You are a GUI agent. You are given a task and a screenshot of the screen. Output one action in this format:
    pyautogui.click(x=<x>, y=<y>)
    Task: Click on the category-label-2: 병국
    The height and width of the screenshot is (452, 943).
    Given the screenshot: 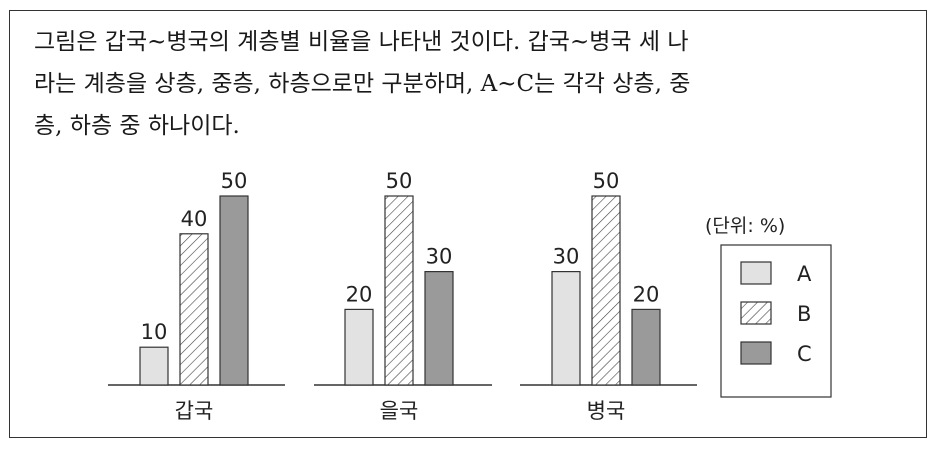 What is the action you would take?
    pyautogui.click(x=606, y=411)
    